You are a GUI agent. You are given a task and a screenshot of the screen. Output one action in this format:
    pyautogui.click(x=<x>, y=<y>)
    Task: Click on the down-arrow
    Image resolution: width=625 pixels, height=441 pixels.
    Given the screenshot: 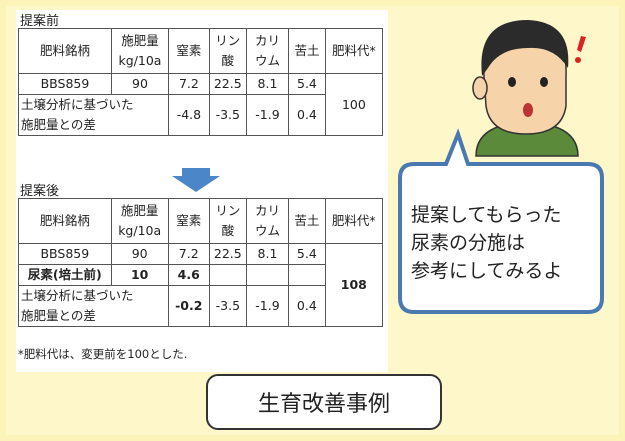 What is the action you would take?
    pyautogui.click(x=196, y=180)
    